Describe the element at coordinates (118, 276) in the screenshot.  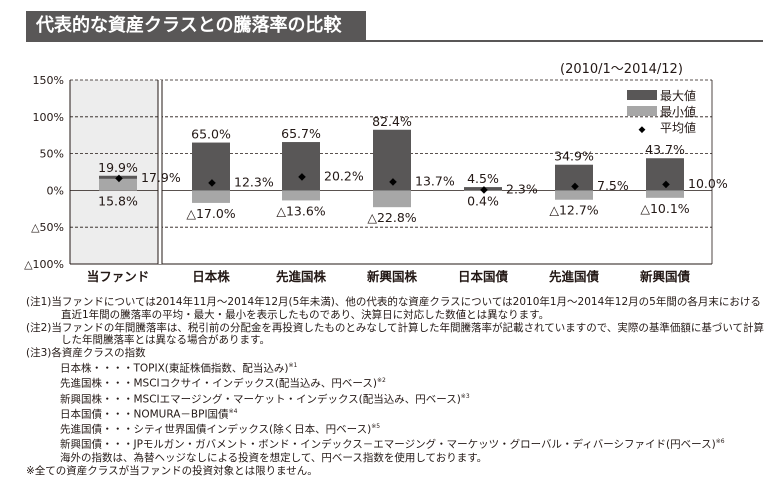
I see `category-label: 当ファンド` at that location.